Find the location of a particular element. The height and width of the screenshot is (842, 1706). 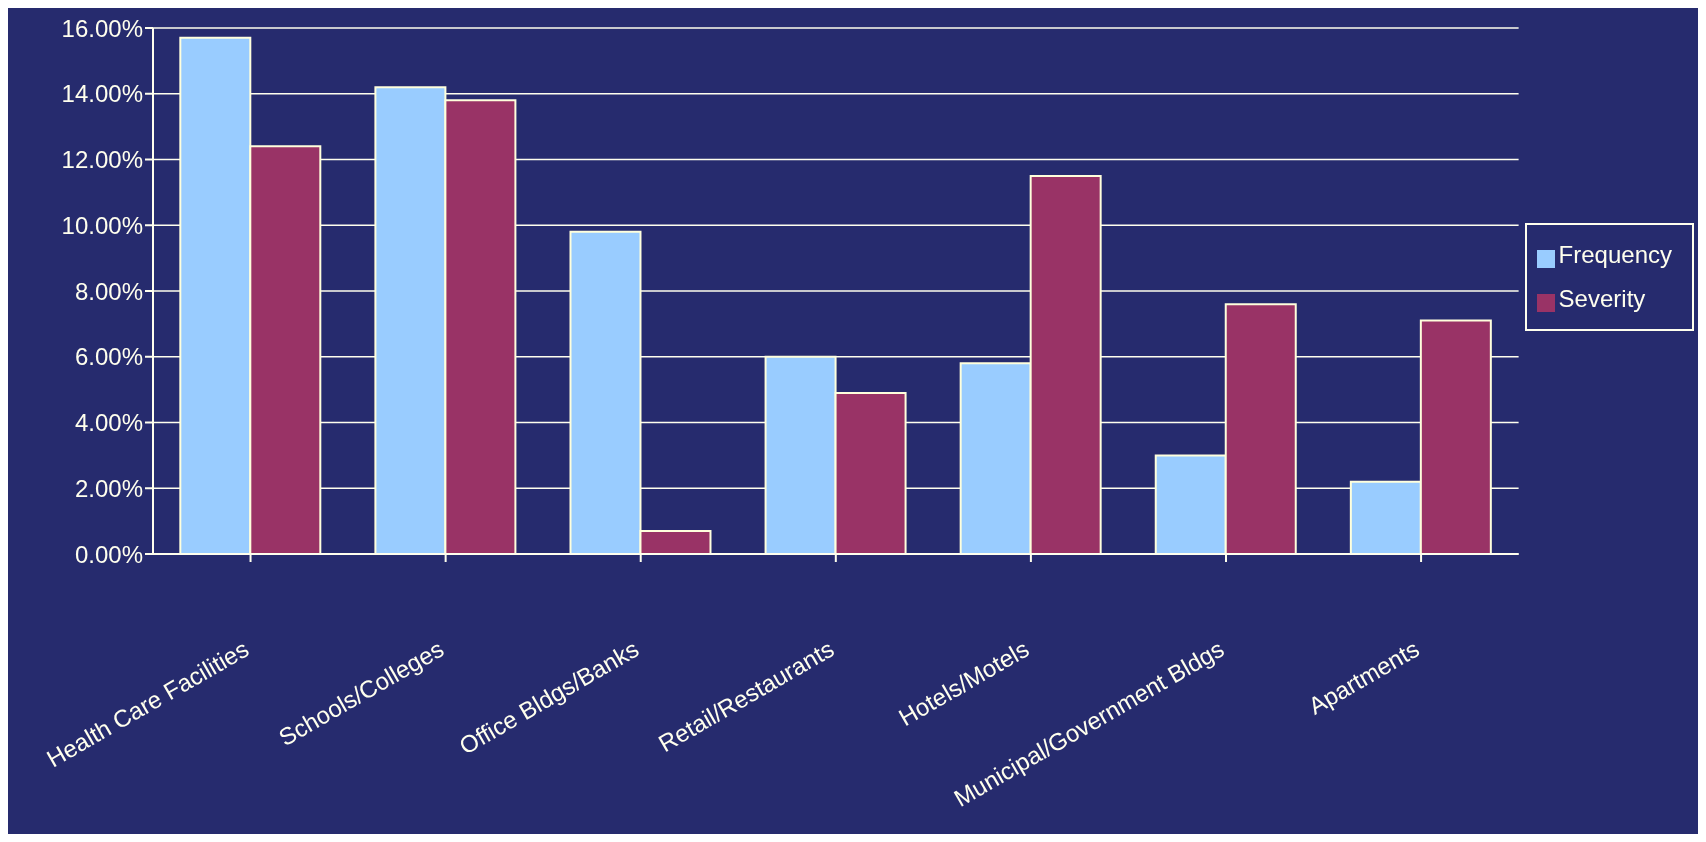

legend-label: Severity is located at coordinates (1602, 298).